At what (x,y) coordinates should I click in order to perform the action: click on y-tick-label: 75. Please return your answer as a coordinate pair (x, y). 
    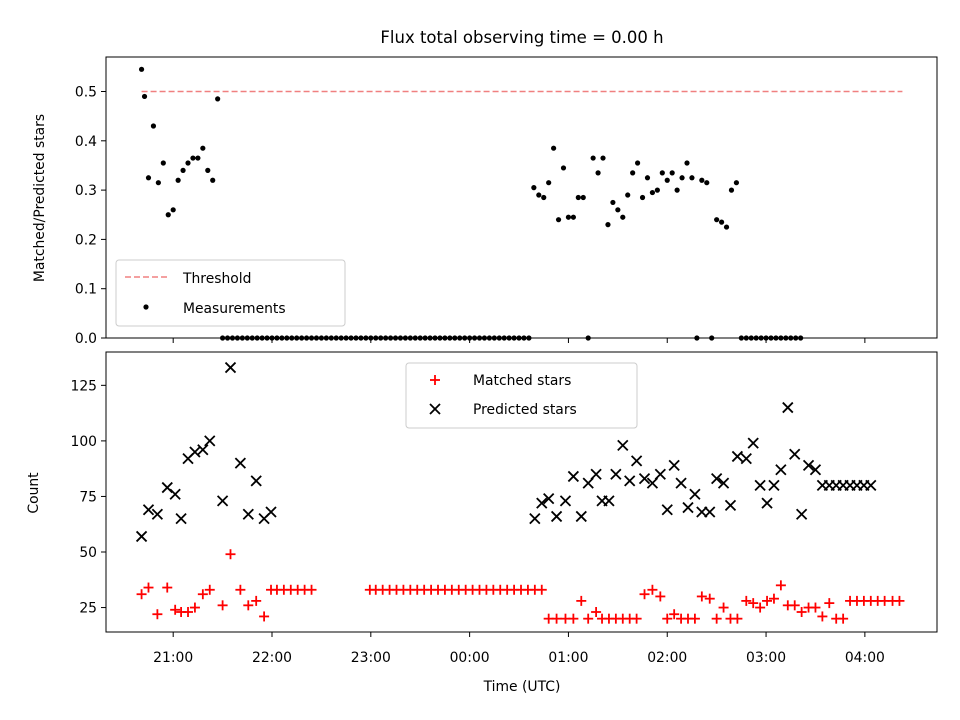
    Looking at the image, I should click on (88, 497).